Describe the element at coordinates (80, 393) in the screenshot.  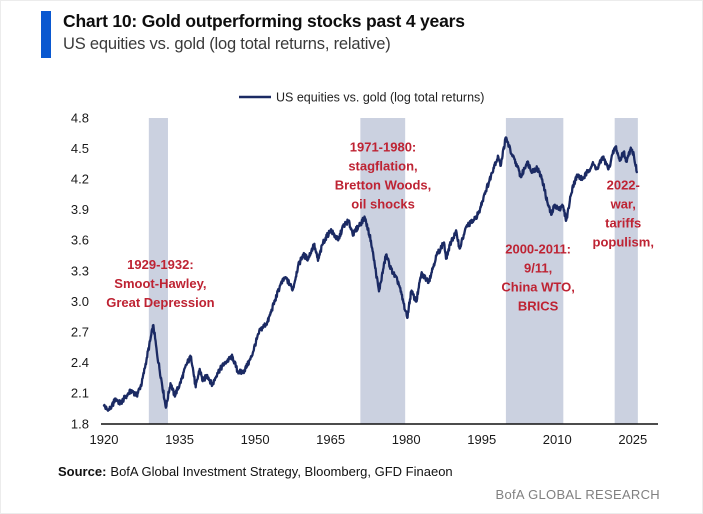
I see `y-tick-label: 2.1` at that location.